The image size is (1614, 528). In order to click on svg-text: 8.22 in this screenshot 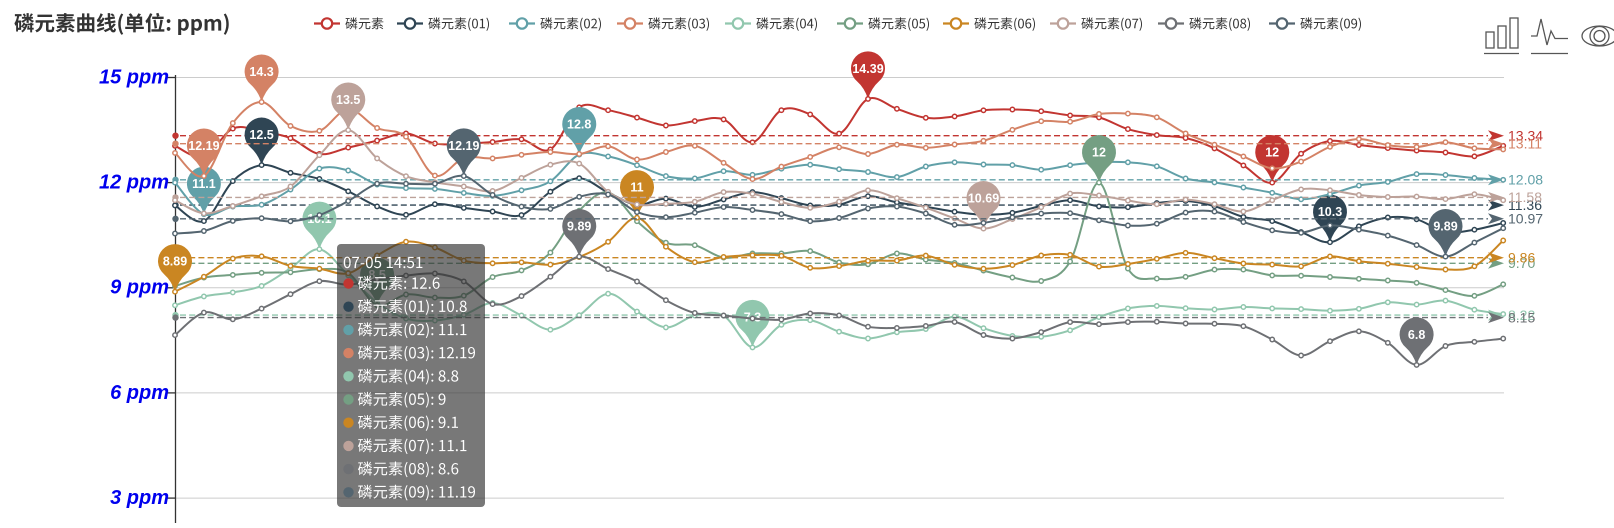, I will do `click(1521, 315)`.